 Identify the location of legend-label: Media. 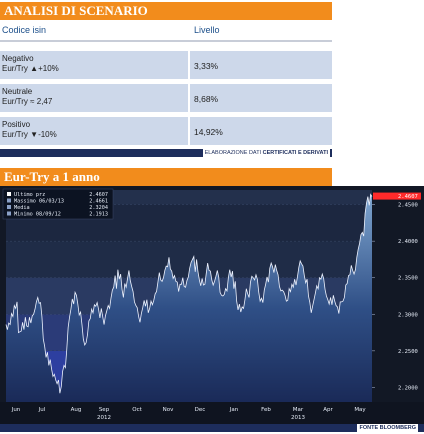
(22, 208).